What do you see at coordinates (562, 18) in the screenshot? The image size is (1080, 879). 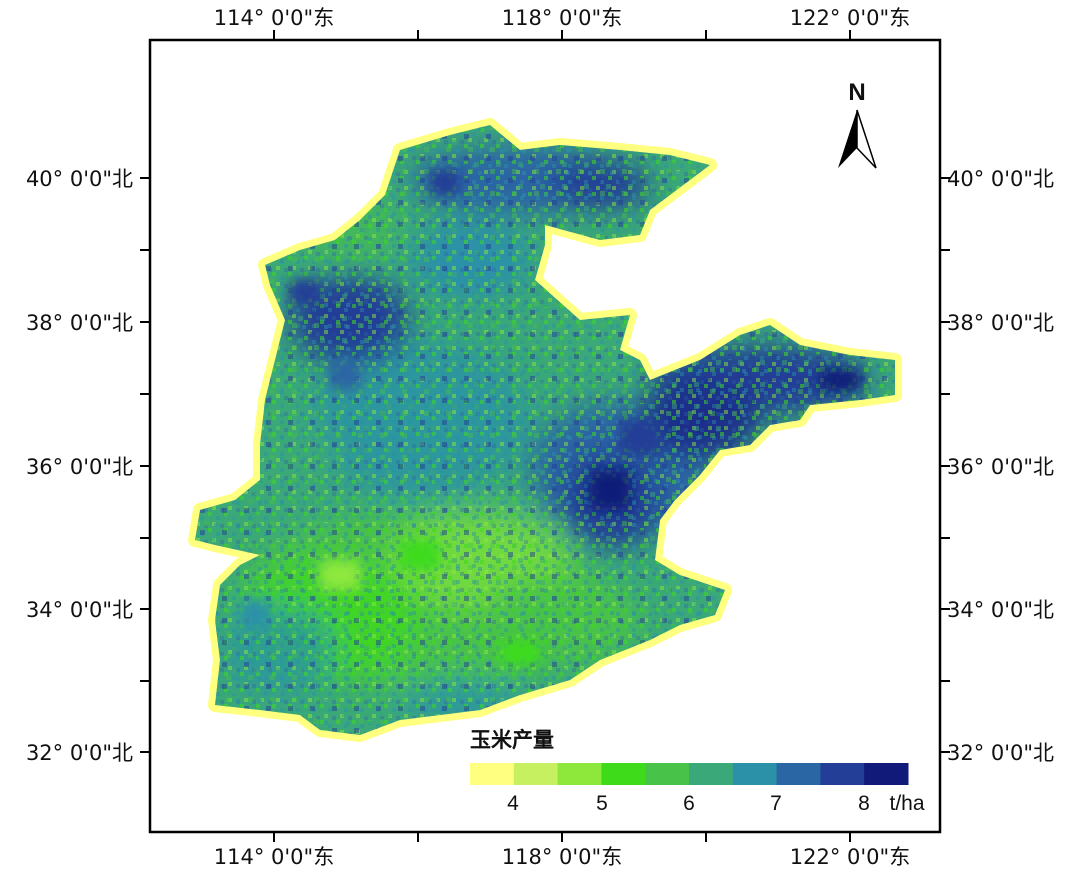 I see `top-lon-label-118: 118° 0'0"东` at bounding box center [562, 18].